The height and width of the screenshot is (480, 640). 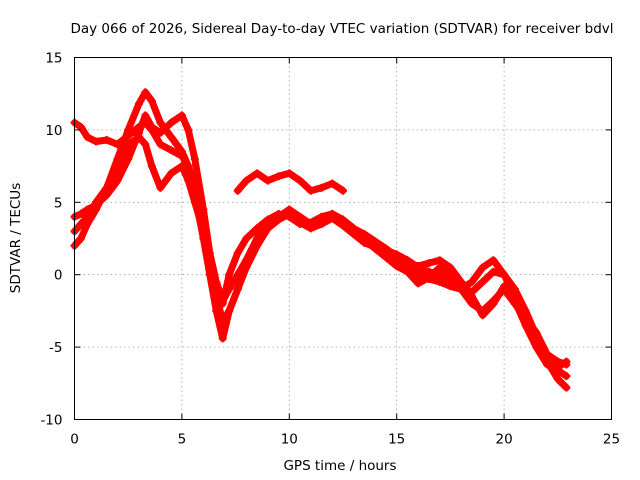 What do you see at coordinates (53, 131) in the screenshot?
I see `y-tick-label: 10` at bounding box center [53, 131].